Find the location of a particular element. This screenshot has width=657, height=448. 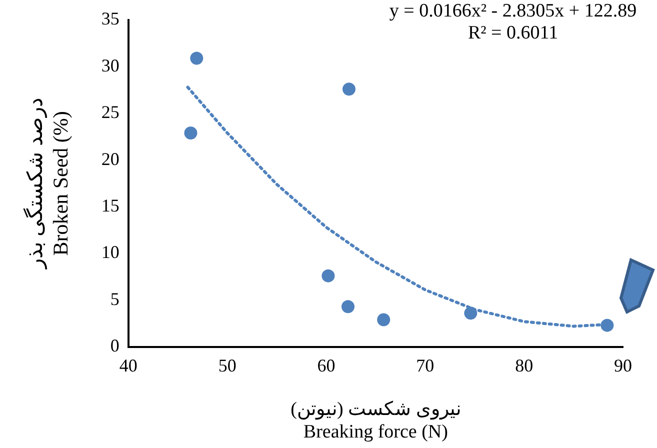

x-tick-label: 40 is located at coordinates (128, 365).